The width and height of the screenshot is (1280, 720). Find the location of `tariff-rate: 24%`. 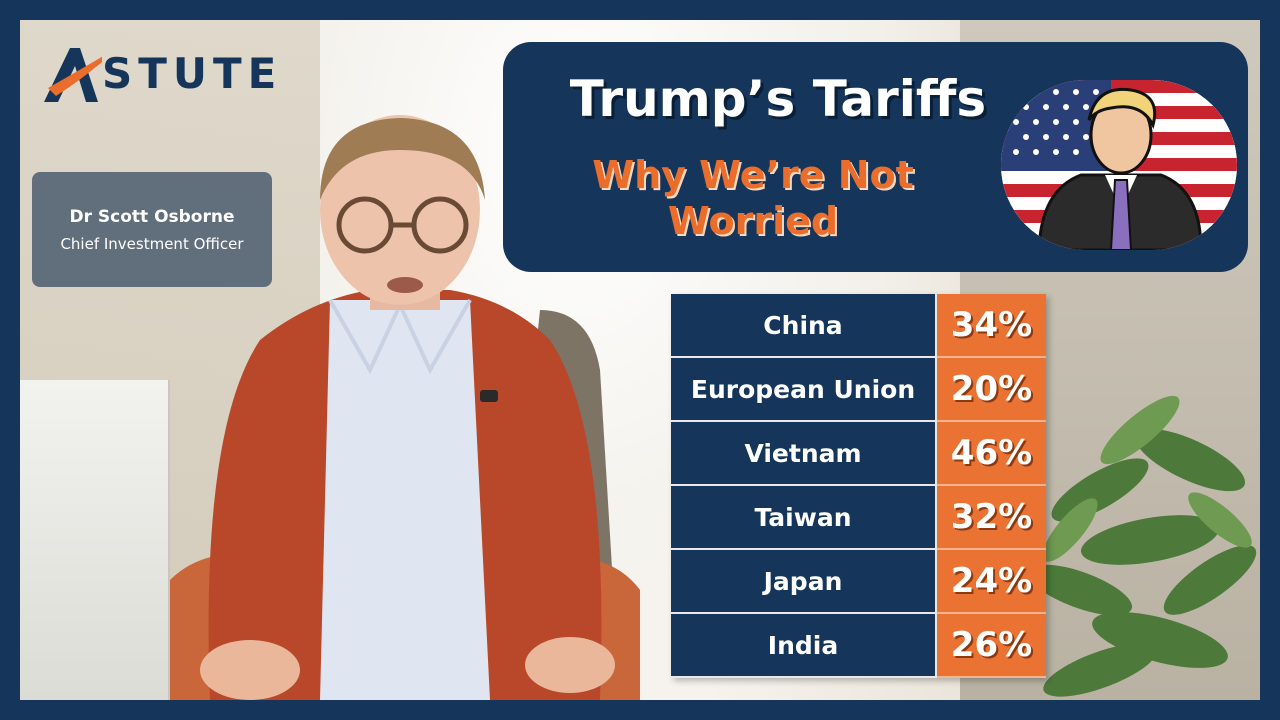

tariff-rate: 24% is located at coordinates (991, 582).